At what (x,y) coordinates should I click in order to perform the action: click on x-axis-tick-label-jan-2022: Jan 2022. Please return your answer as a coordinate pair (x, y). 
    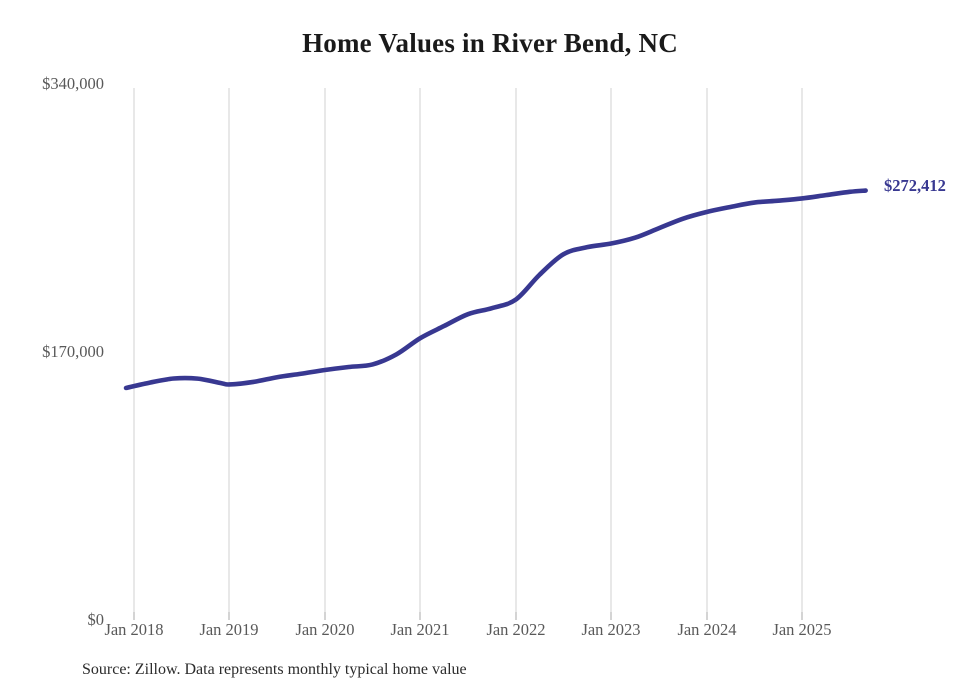
    Looking at the image, I should click on (516, 629).